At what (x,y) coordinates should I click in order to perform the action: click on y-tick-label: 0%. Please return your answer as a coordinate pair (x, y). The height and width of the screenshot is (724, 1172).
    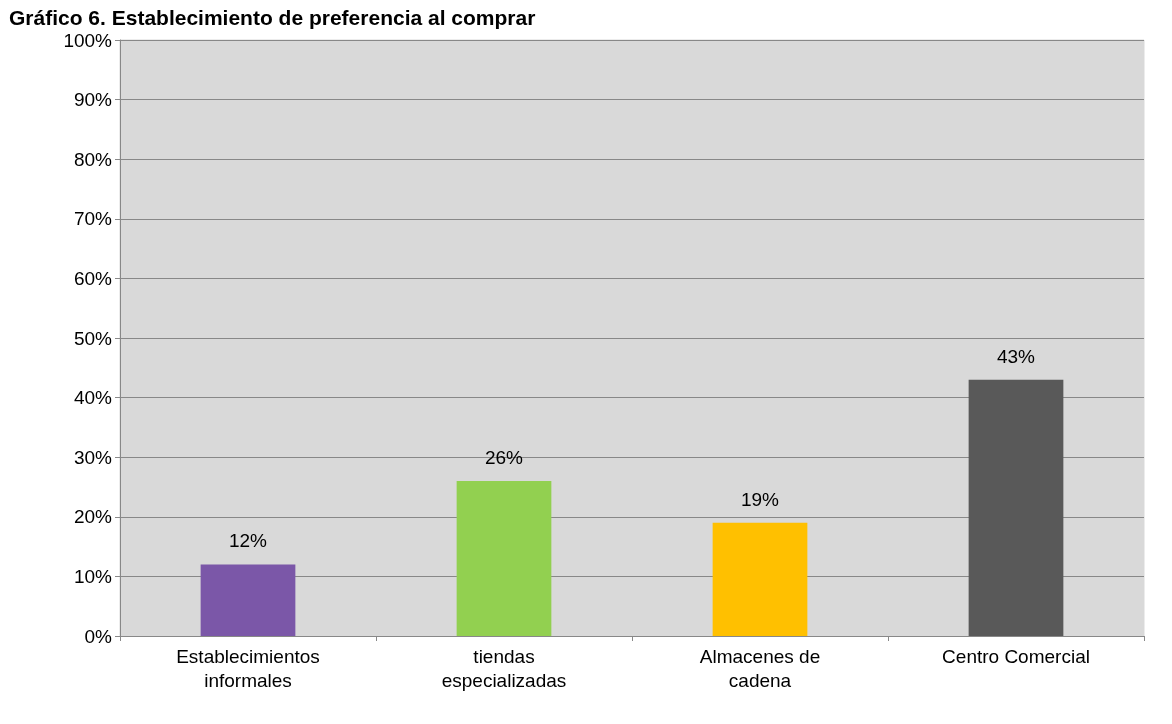
    Looking at the image, I should click on (98, 636).